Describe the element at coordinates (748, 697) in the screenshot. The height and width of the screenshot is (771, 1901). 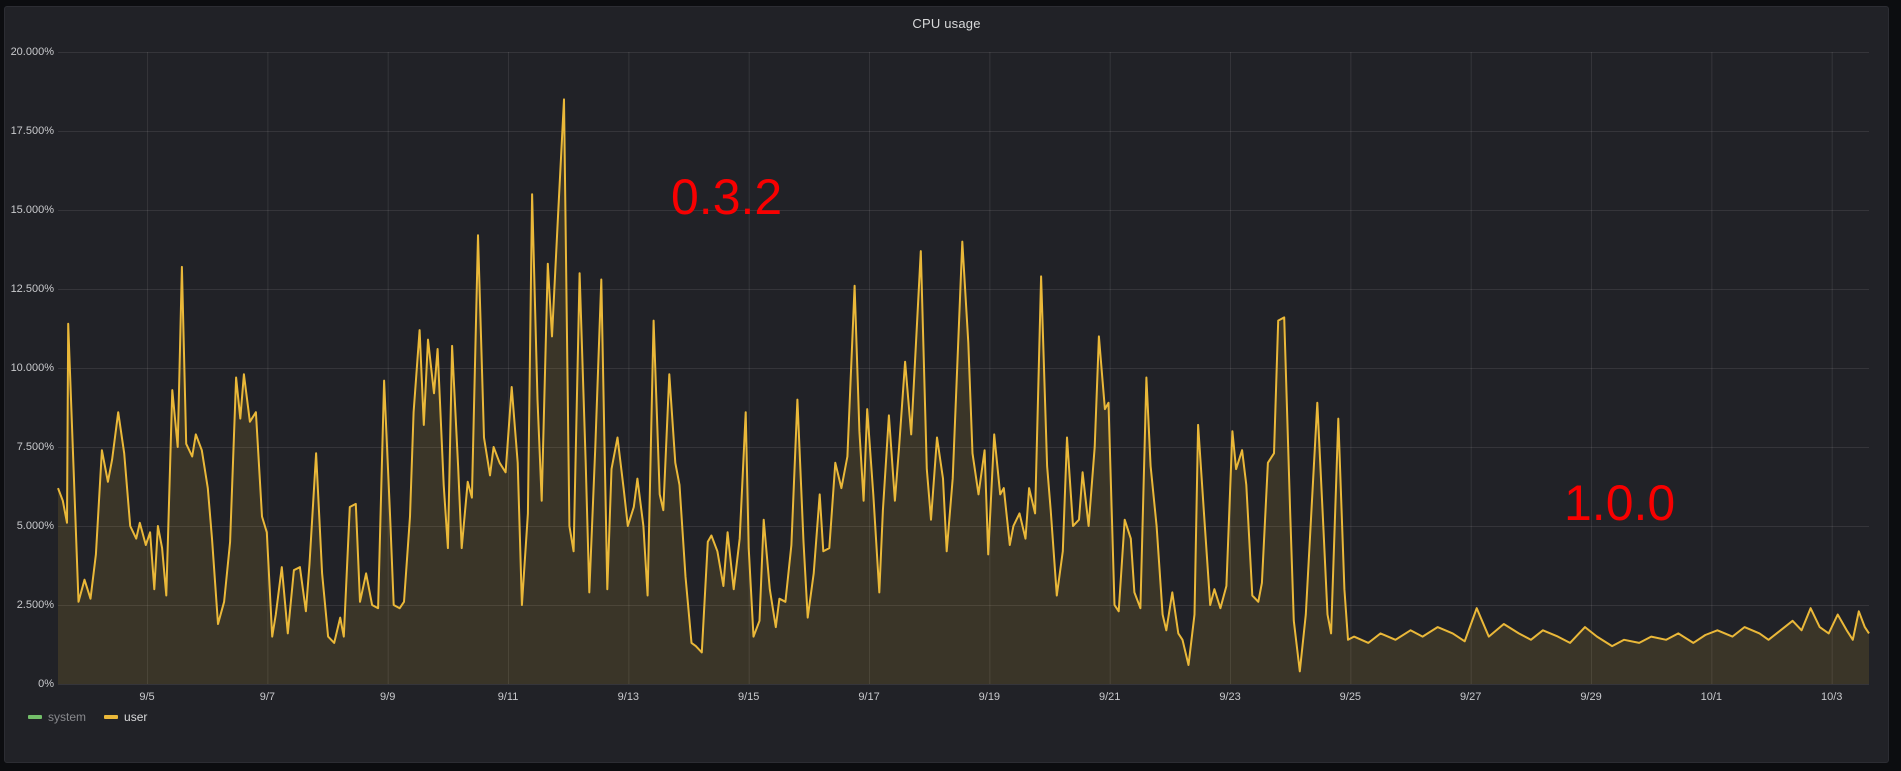
I see `x-tick-label: 9/15` at that location.